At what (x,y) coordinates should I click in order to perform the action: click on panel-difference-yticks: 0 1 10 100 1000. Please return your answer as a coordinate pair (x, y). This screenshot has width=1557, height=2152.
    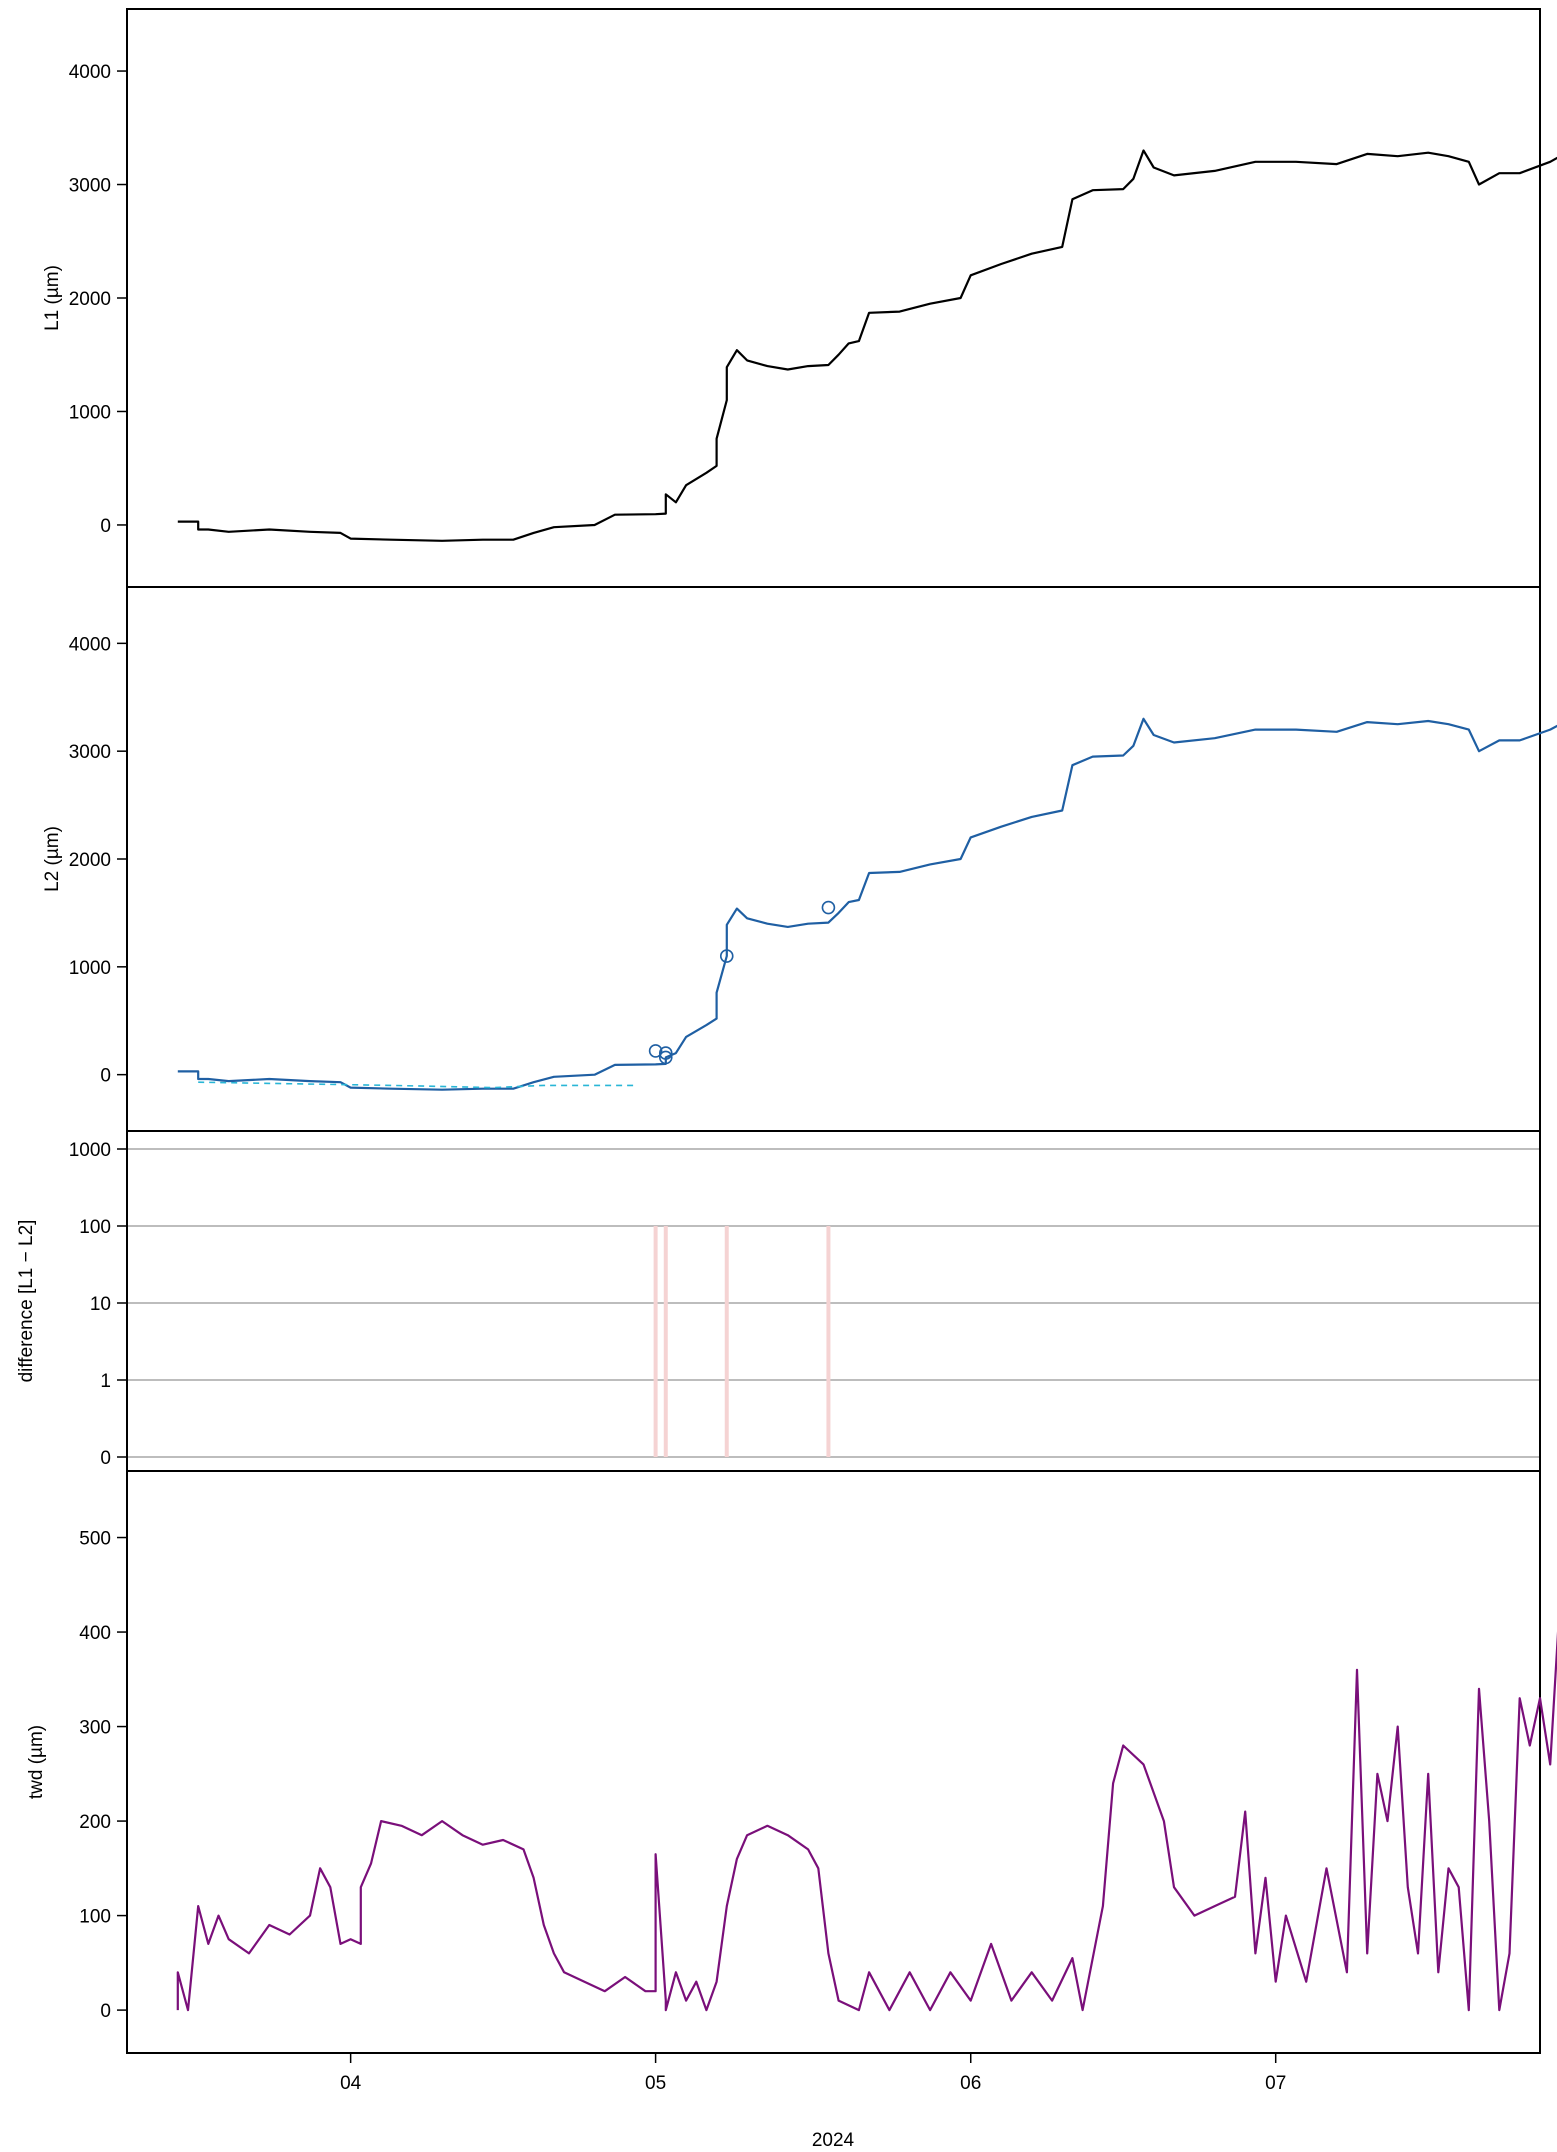
    Looking at the image, I should click on (98, 1304).